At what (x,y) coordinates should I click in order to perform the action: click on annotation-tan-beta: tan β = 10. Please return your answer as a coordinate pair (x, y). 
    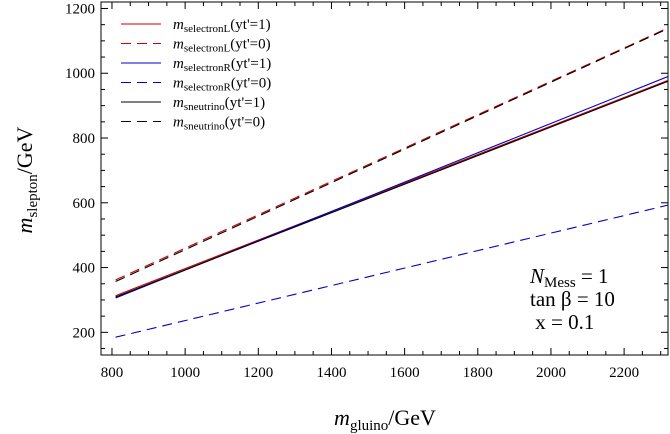
    Looking at the image, I should click on (572, 299).